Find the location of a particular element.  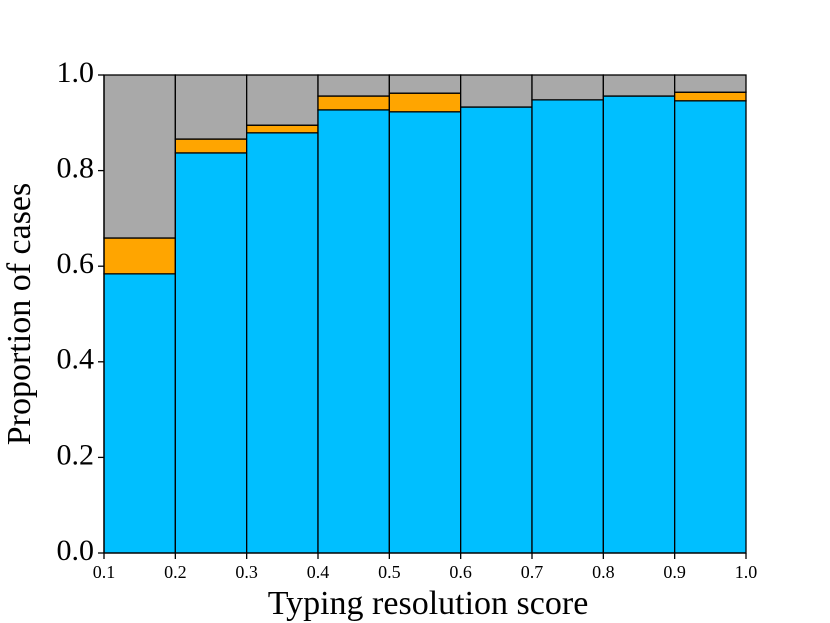

x-tick-label: 0.6 is located at coordinates (460, 572).